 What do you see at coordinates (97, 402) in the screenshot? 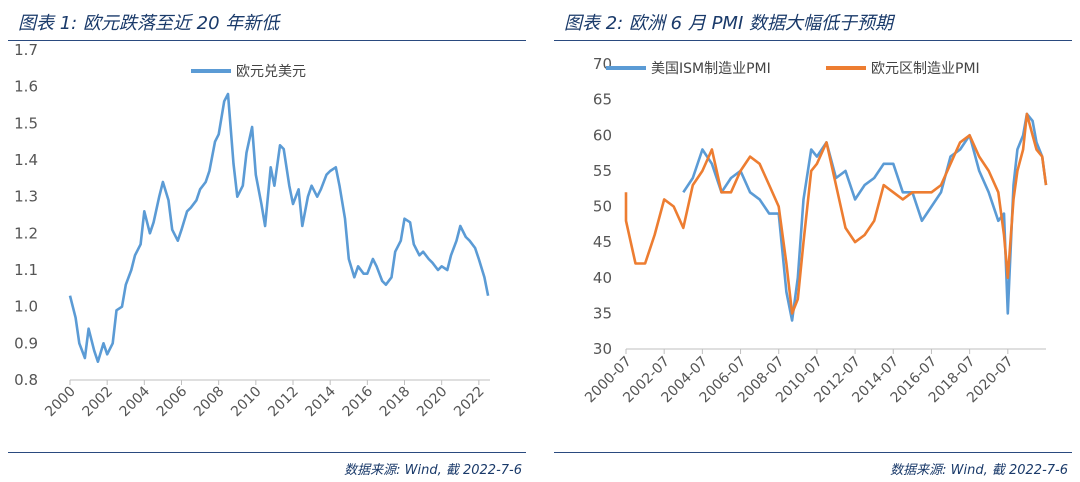
I see `x-tick-label: 2002` at bounding box center [97, 402].